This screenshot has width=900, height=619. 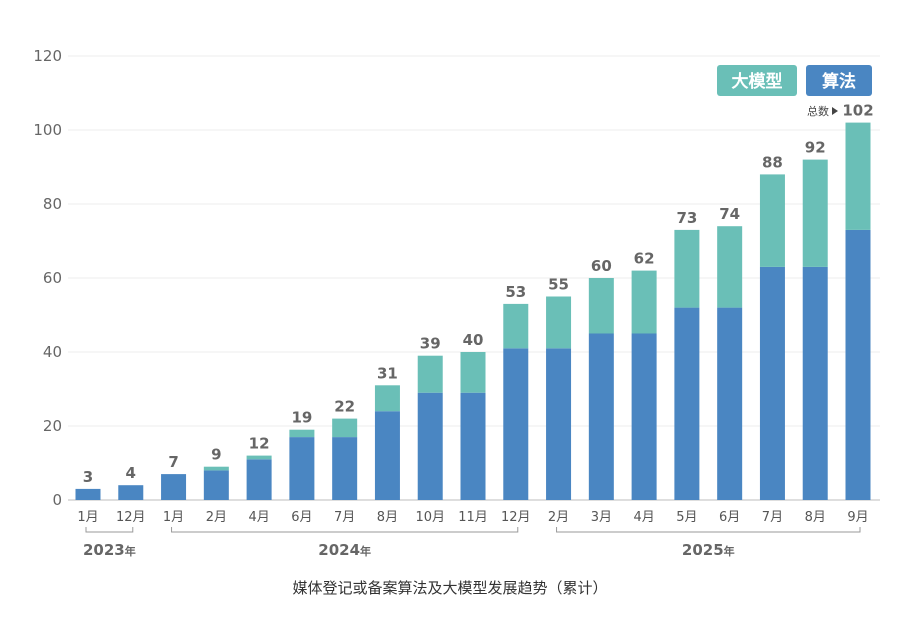 I want to click on bar-total-label: 53, so click(x=515, y=292).